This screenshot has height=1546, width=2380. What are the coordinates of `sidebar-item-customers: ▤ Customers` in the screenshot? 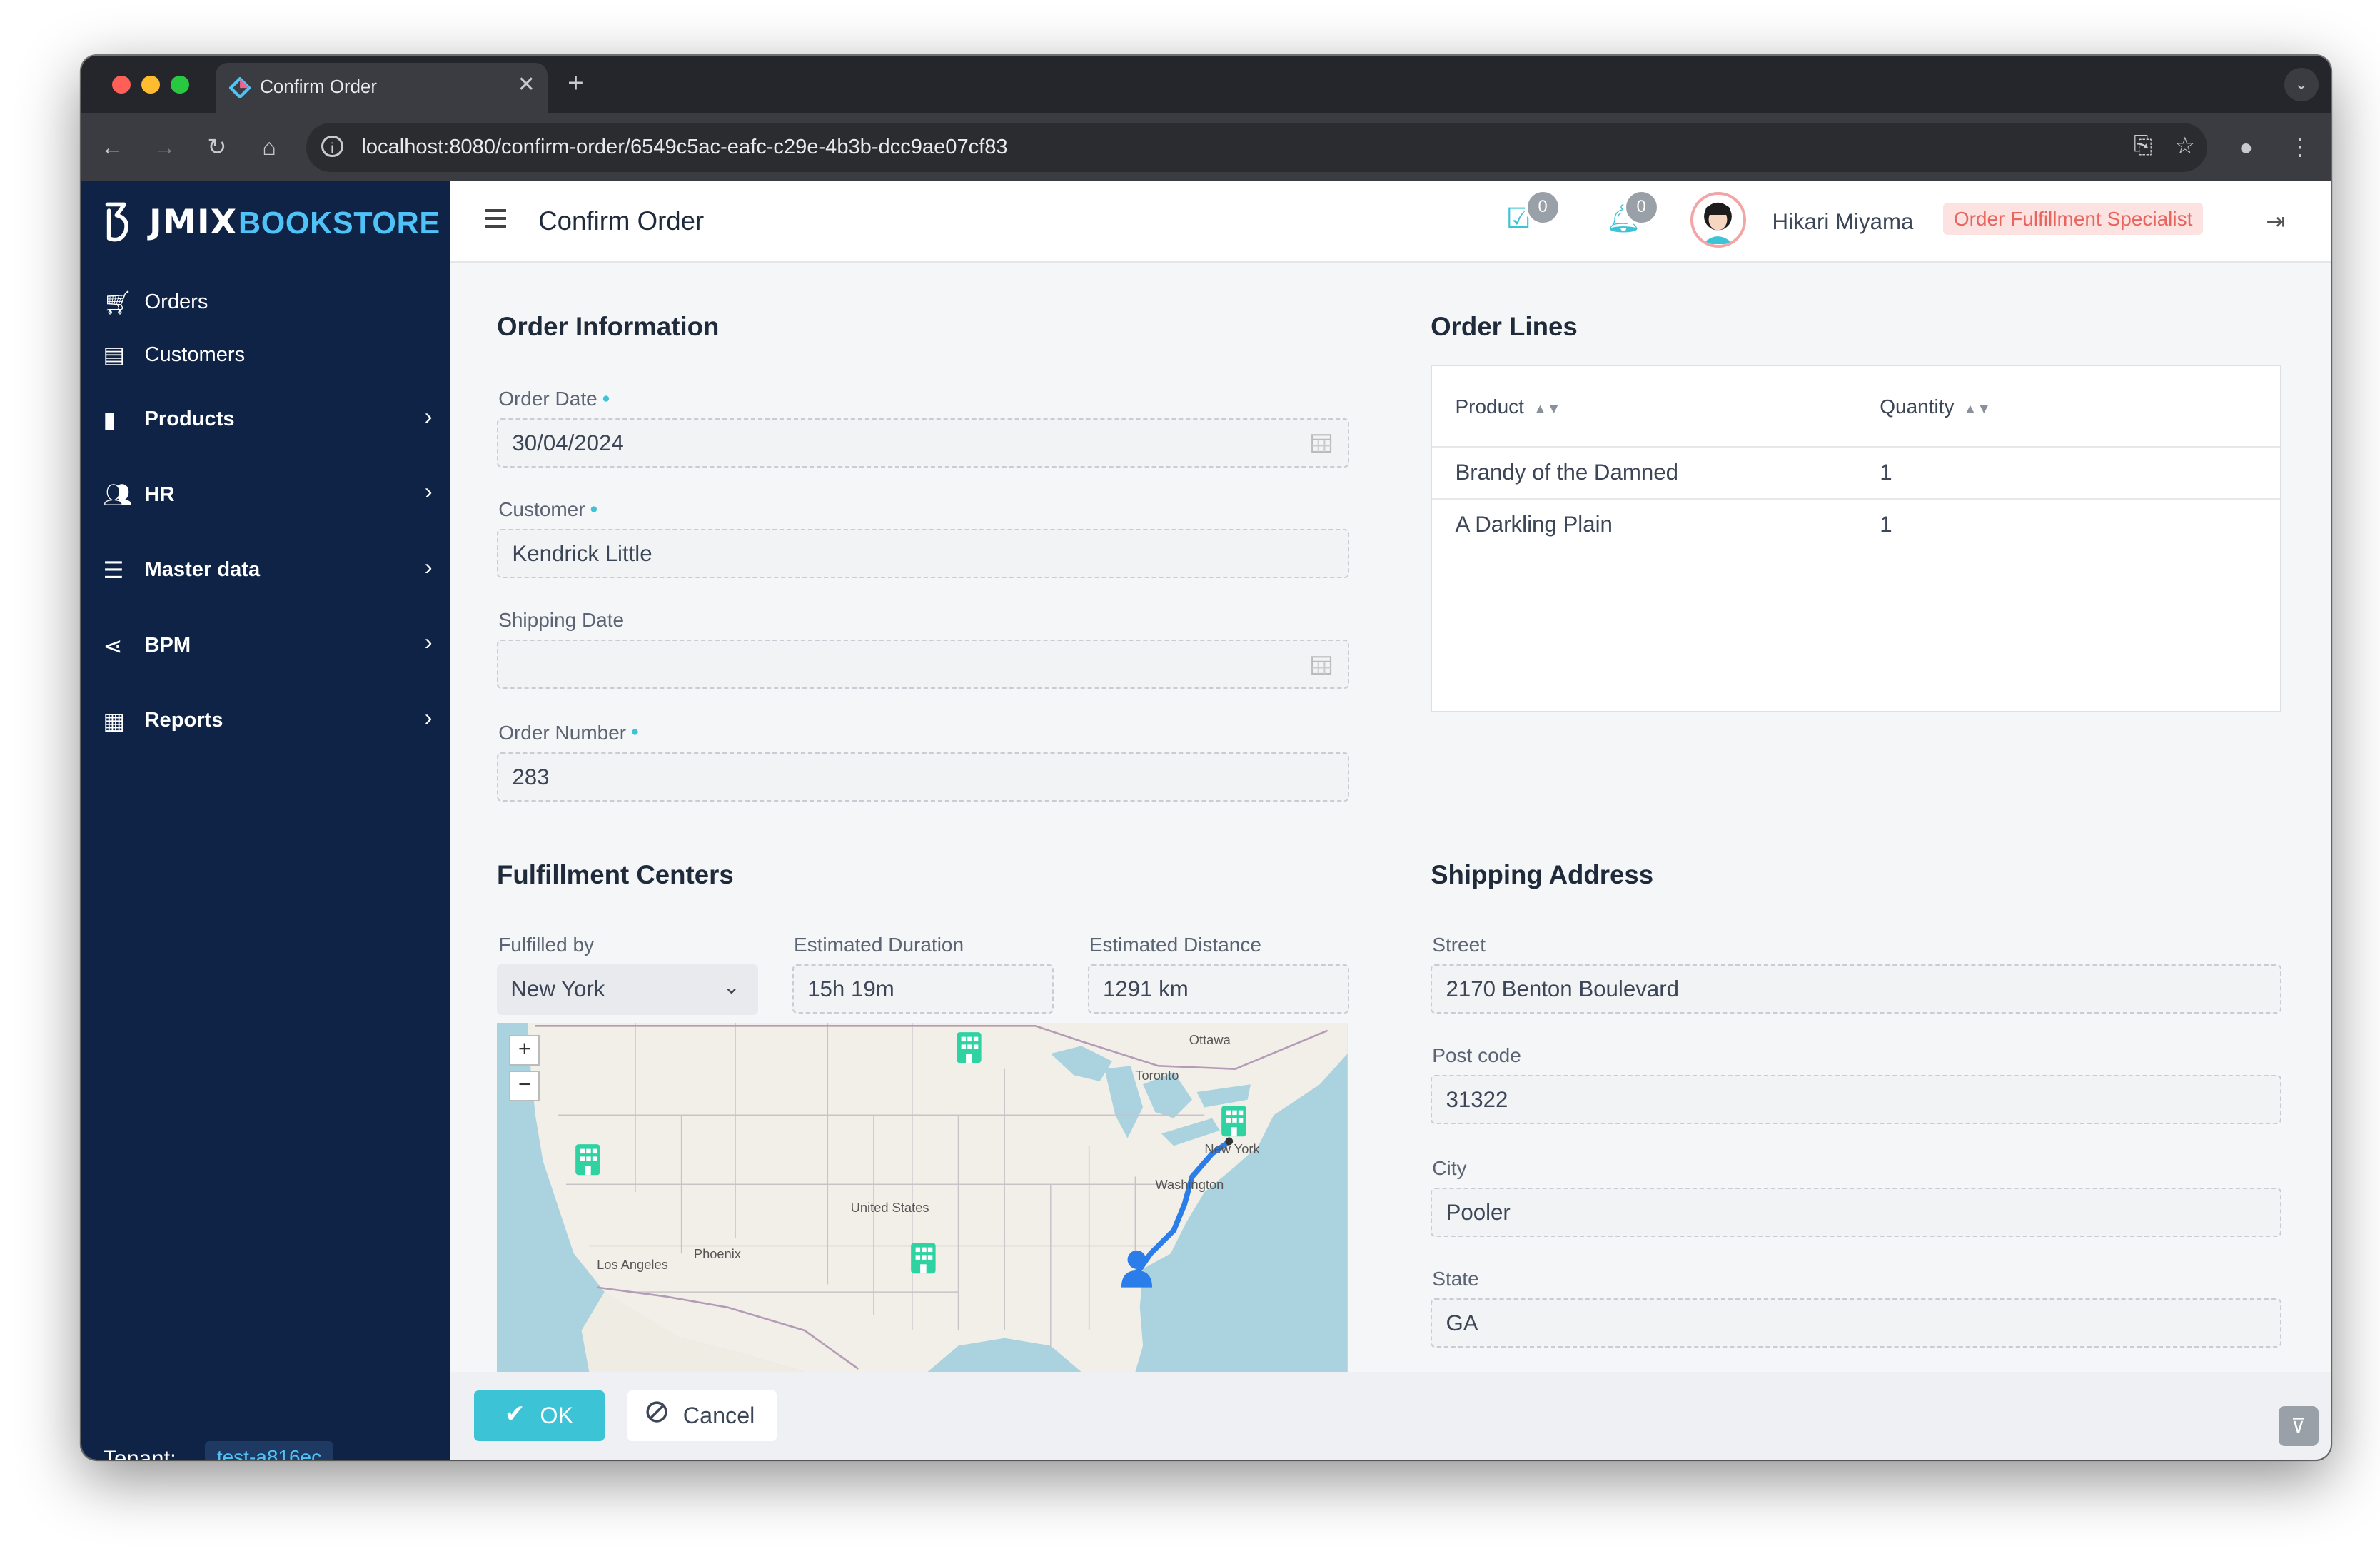 It's located at (267, 355).